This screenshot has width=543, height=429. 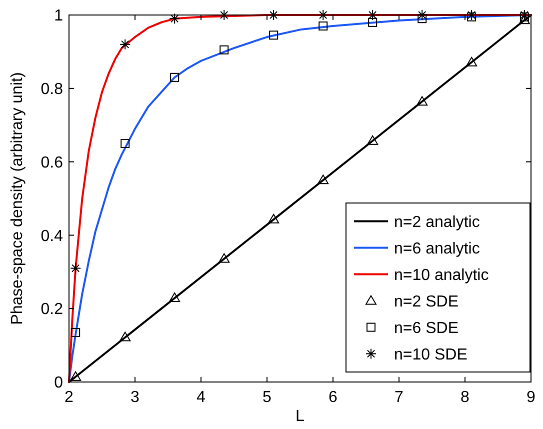 I want to click on y-axis-title: Phase-space density (arbitrary unit), so click(x=17, y=198).